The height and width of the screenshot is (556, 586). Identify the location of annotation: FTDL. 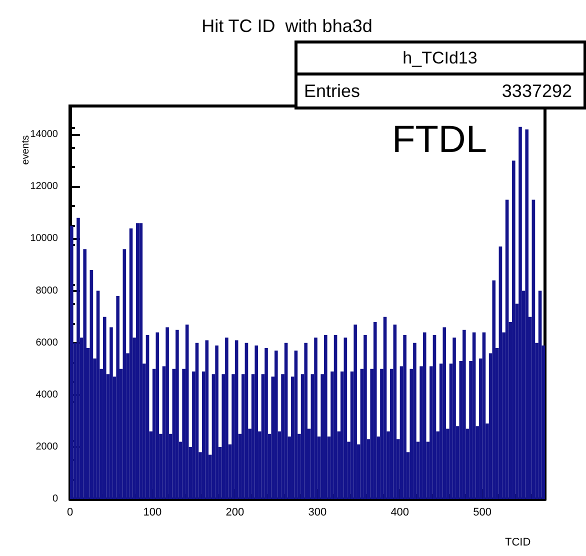
(439, 140).